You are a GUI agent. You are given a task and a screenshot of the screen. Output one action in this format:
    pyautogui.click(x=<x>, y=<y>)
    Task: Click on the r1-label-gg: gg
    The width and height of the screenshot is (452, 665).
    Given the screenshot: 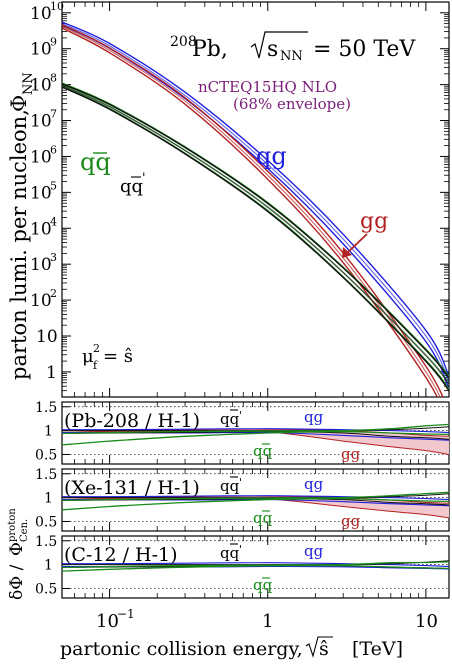 What is the action you would take?
    pyautogui.click(x=351, y=454)
    